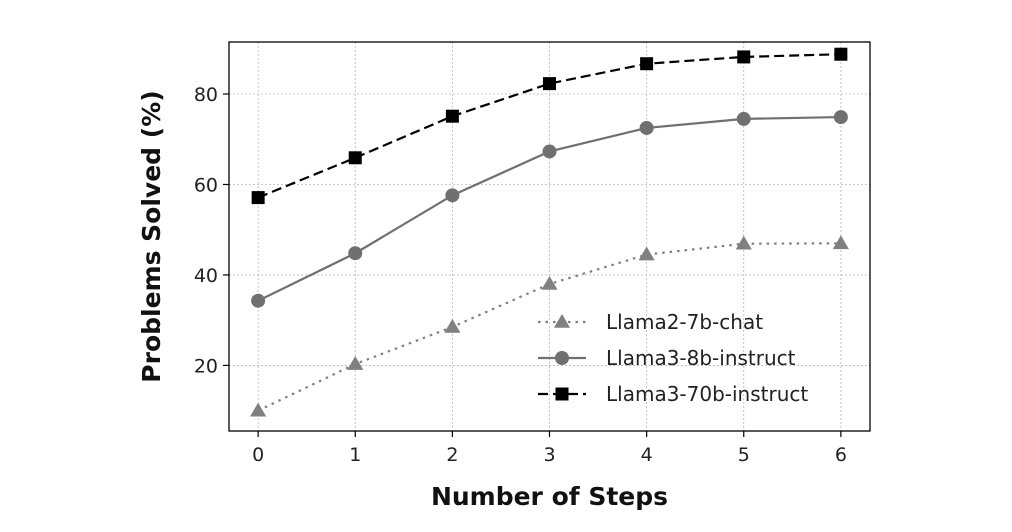 Image resolution: width=1012 pixels, height=532 pixels. I want to click on legend-entry: Llama2-7b-chat, so click(650, 322).